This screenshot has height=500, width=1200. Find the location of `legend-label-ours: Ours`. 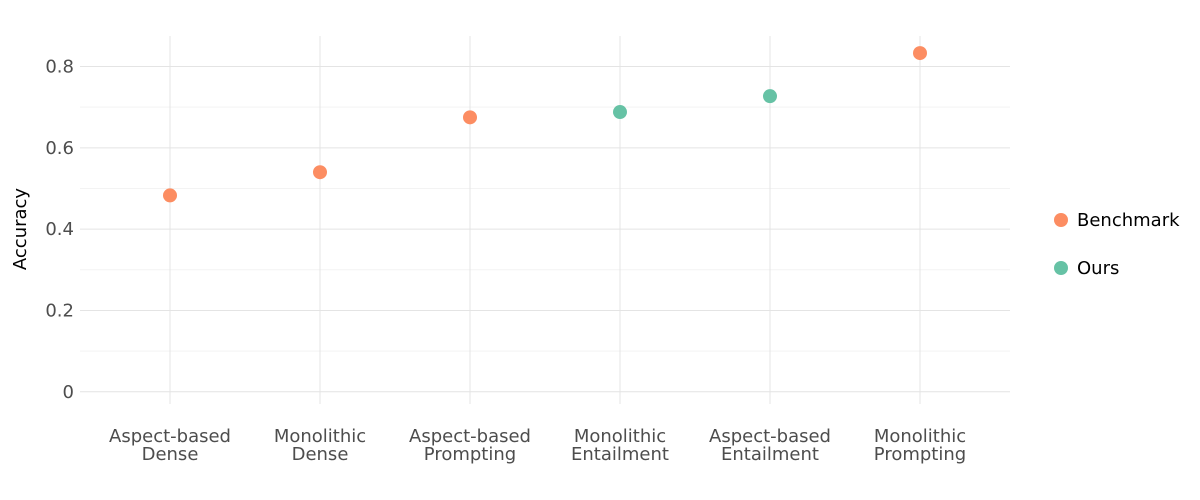

legend-label-ours: Ours is located at coordinates (1098, 268).